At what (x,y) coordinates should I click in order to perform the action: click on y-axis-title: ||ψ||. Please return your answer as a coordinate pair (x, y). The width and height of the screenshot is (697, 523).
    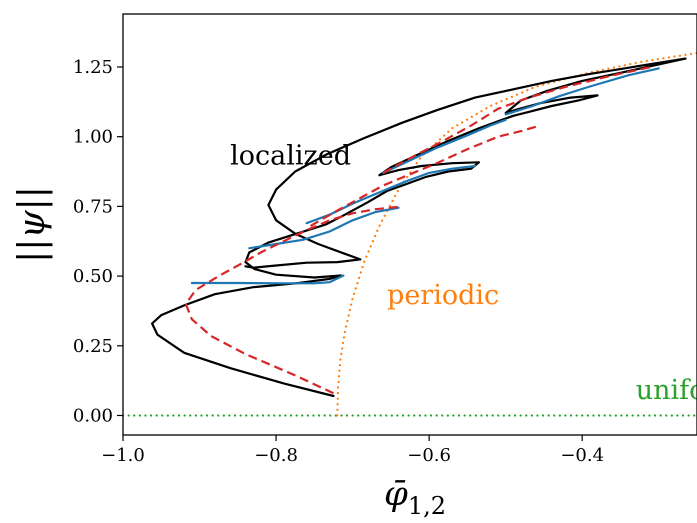
    Looking at the image, I should click on (32, 224).